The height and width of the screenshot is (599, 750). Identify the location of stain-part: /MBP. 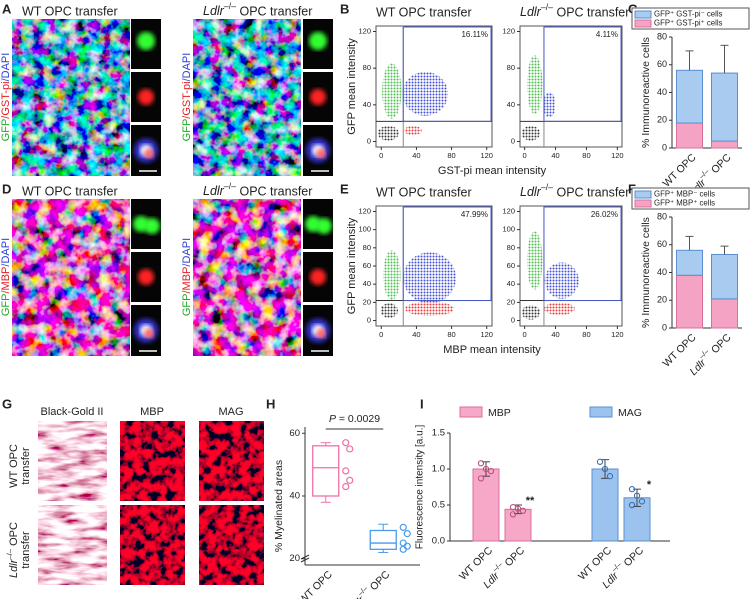
(6, 280).